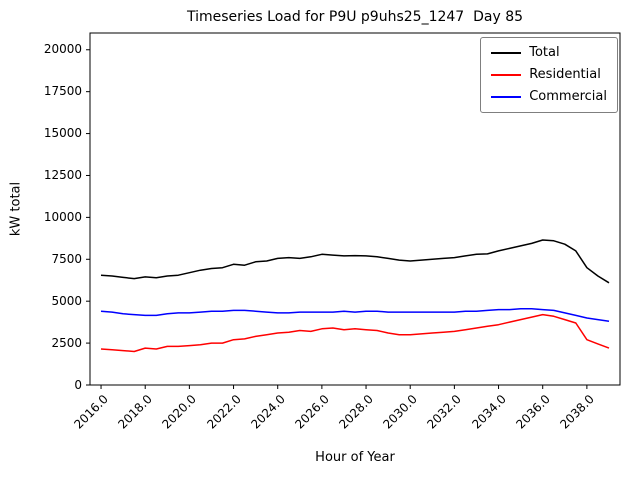 The height and width of the screenshot is (480, 640). What do you see at coordinates (66, 300) in the screenshot?
I see `y-tick-label: 5000` at bounding box center [66, 300].